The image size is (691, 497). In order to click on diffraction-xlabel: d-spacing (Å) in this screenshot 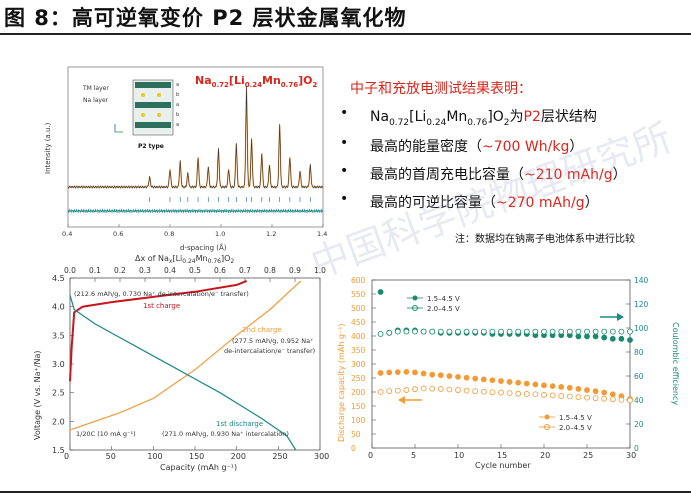, I will do `click(203, 247)`.